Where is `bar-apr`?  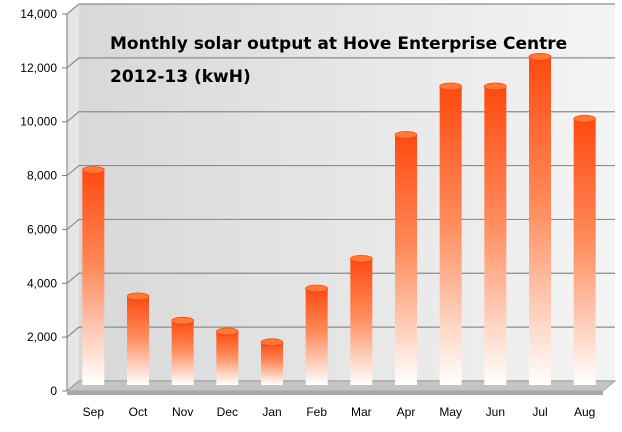 bar-apr is located at coordinates (406, 258).